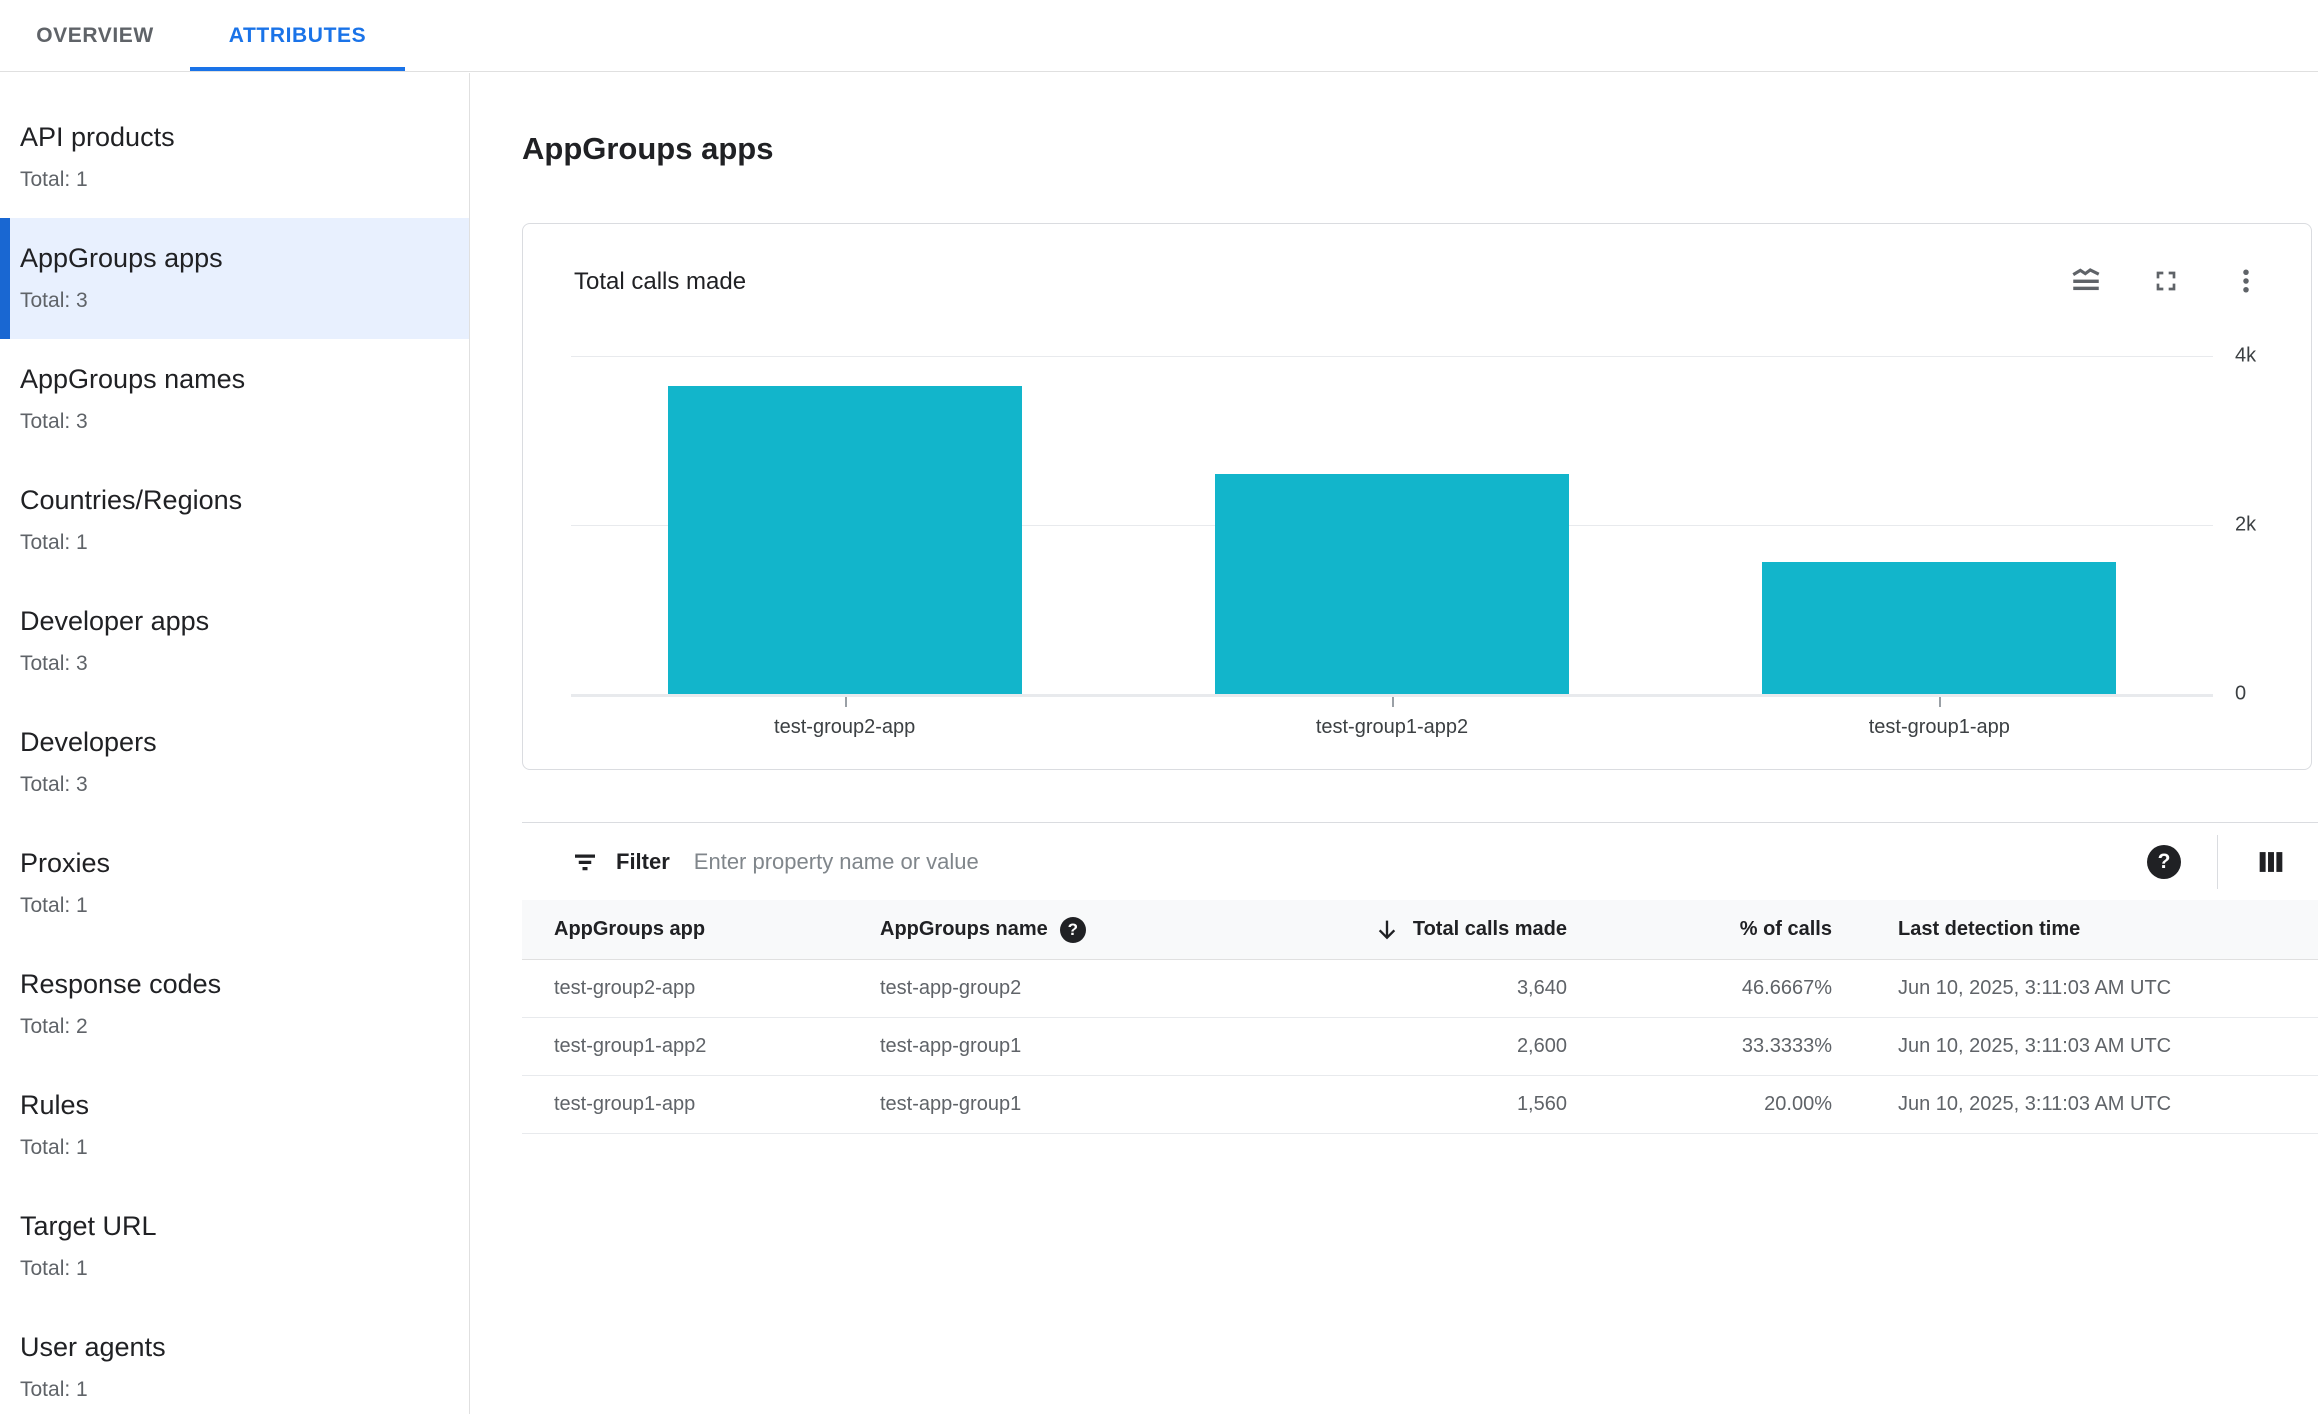  Describe the element at coordinates (845, 727) in the screenshot. I see `x-tick-label: test-group2-app` at that location.